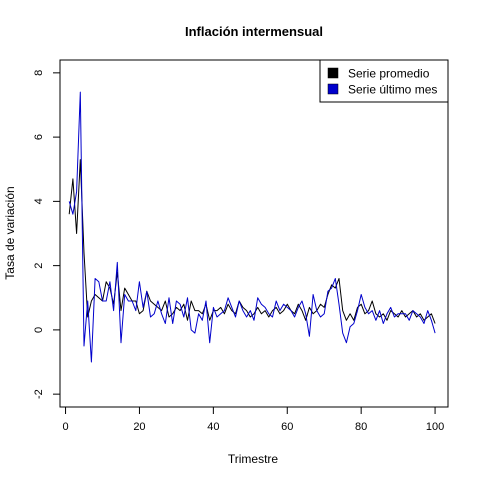  Describe the element at coordinates (47, 234) in the screenshot. I see `y-axis: -2 0 2 4 6 8` at that location.